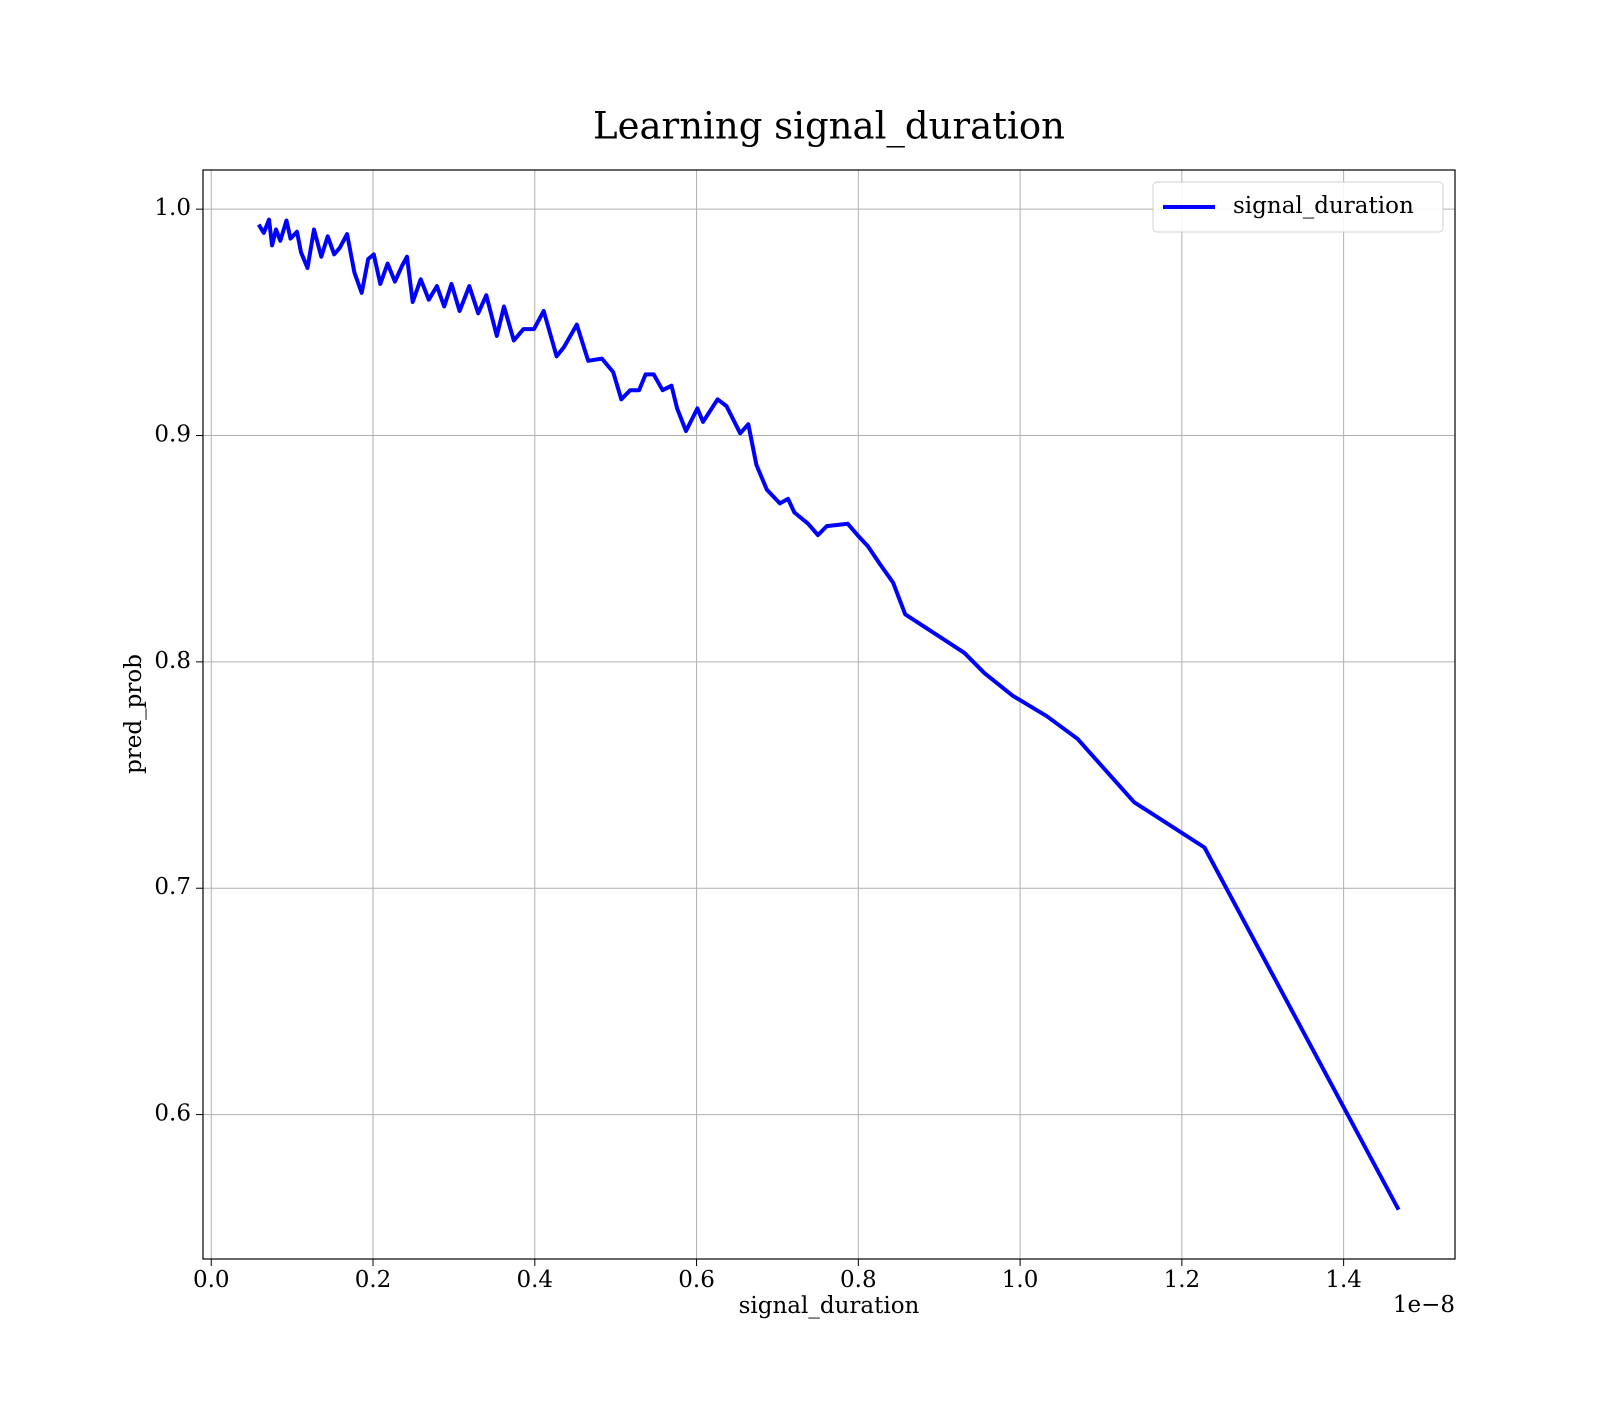  Describe the element at coordinates (373, 1280) in the screenshot. I see `x-tick-label: 0.2` at that location.